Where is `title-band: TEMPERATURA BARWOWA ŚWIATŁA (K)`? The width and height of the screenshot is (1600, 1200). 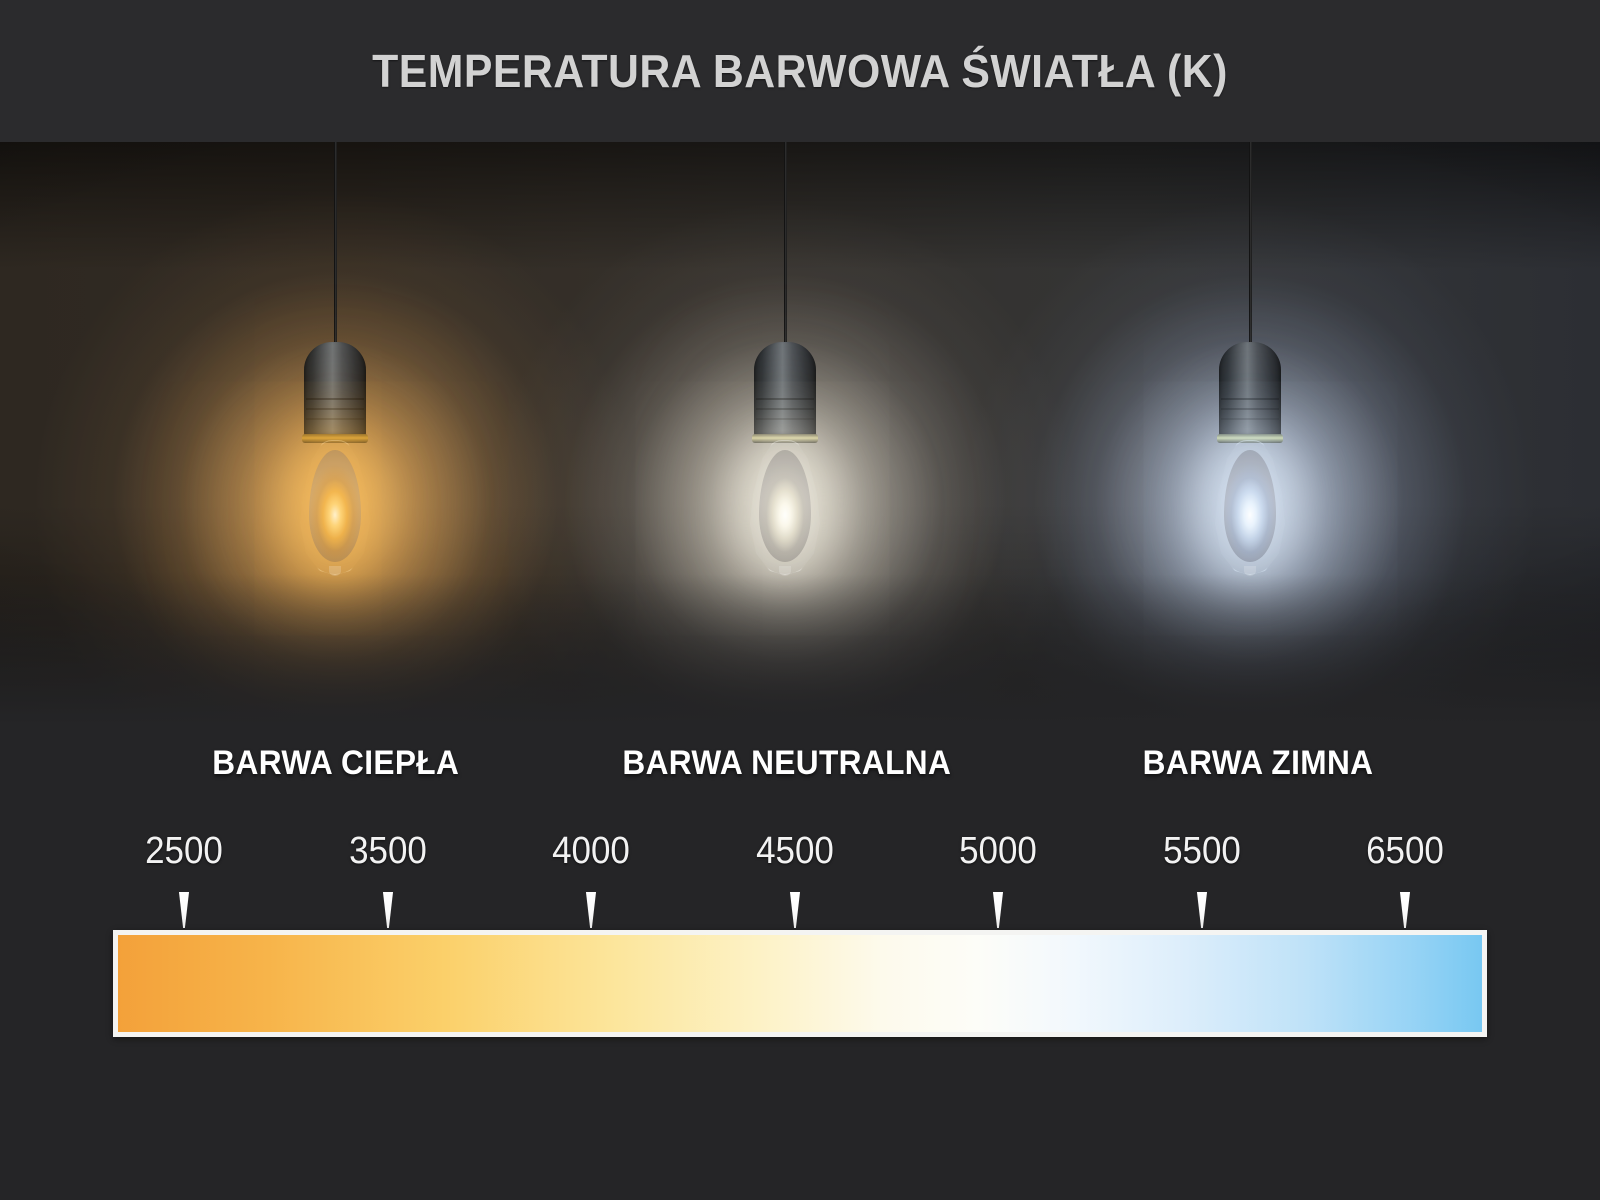
title-band: TEMPERATURA BARWOWA ŚWIATŁA (K) is located at coordinates (800, 71).